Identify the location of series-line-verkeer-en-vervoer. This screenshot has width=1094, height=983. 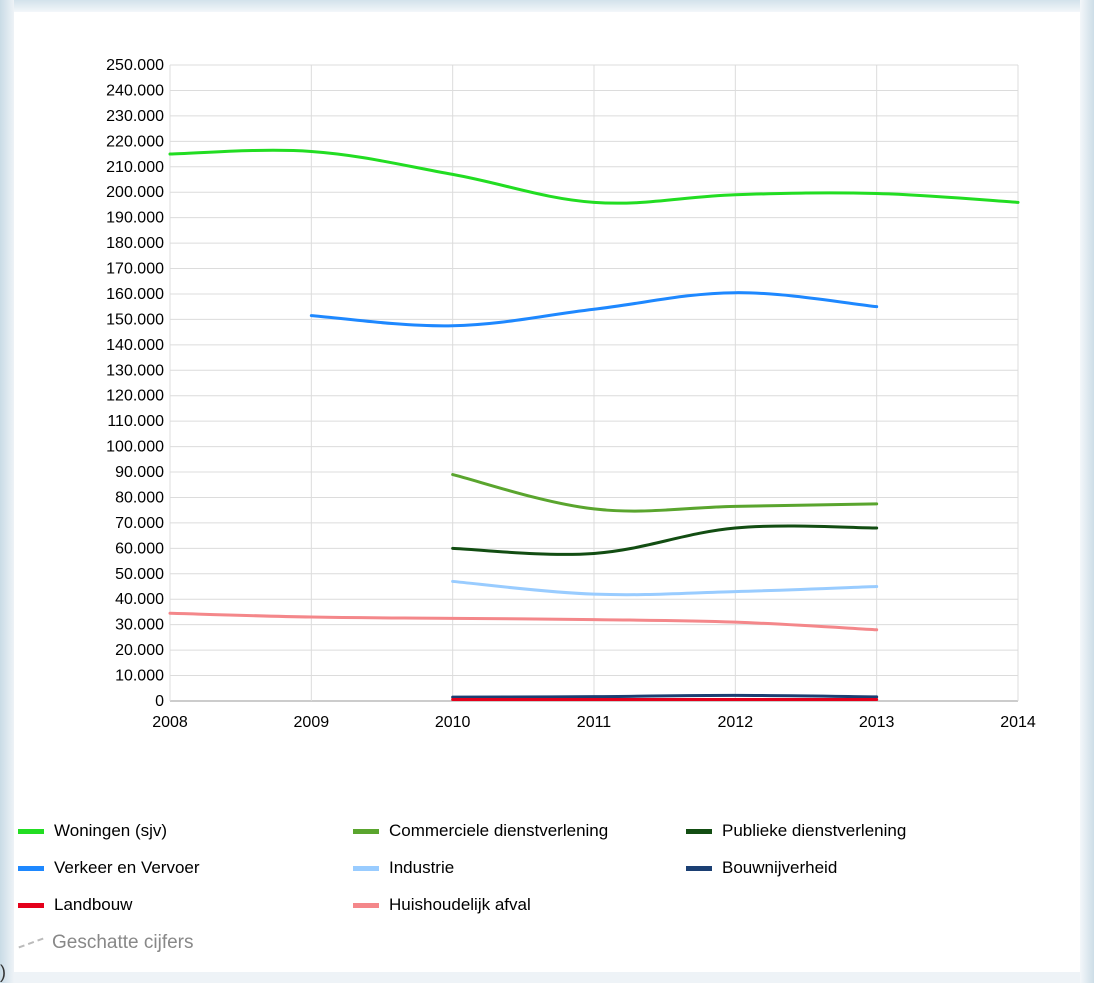
(594, 309).